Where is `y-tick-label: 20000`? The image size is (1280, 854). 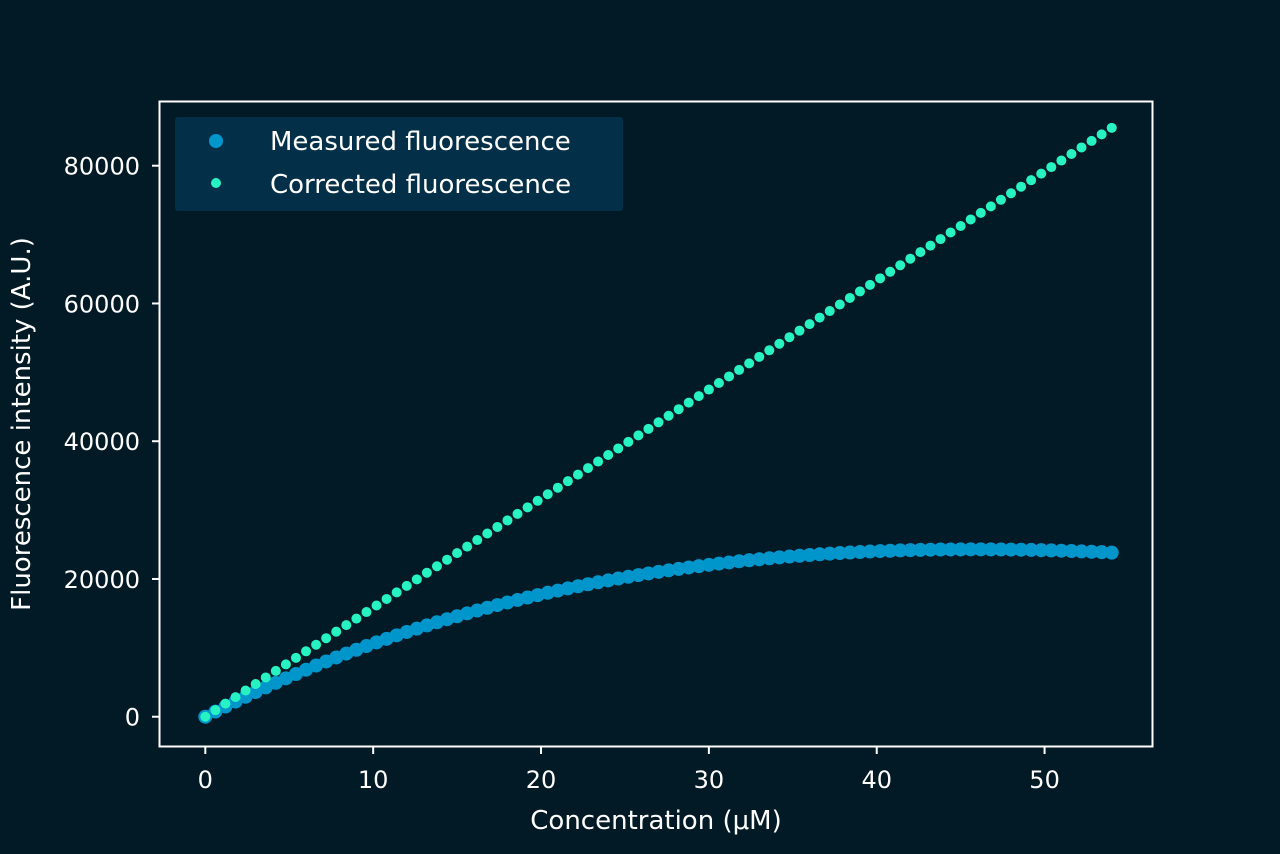 y-tick-label: 20000 is located at coordinates (102, 580).